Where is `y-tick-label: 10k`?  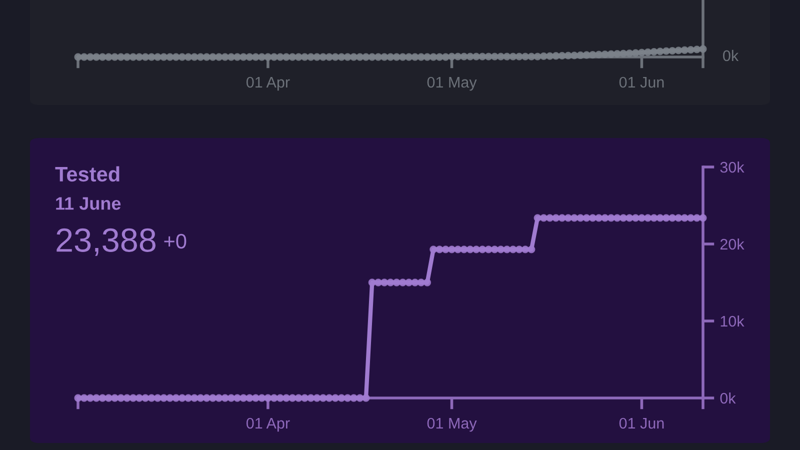 y-tick-label: 10k is located at coordinates (732, 321).